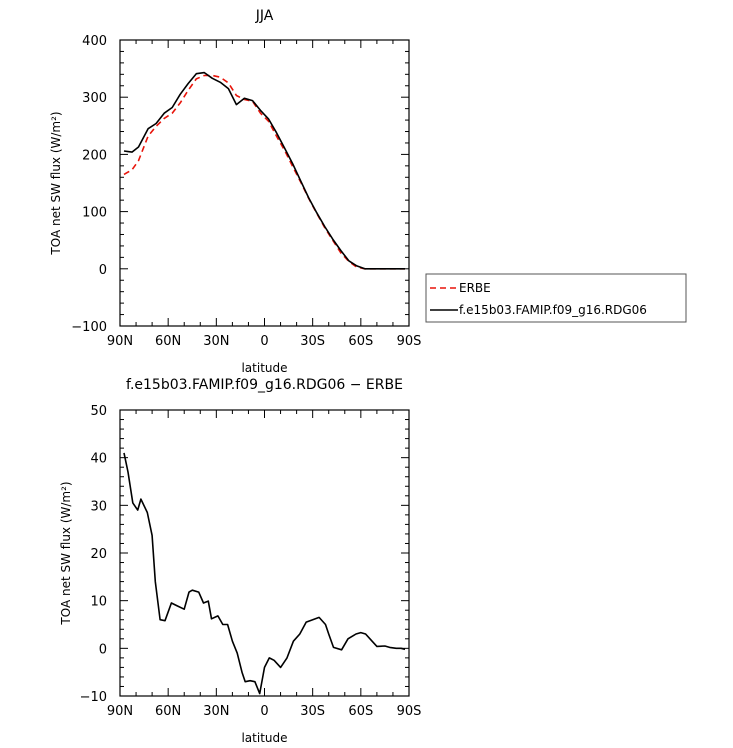 Image resolution: width=733 pixels, height=748 pixels. I want to click on chart-title: f.e15b03.FAMIP.f09_g16.RDG06 − ERBE, so click(264, 385).